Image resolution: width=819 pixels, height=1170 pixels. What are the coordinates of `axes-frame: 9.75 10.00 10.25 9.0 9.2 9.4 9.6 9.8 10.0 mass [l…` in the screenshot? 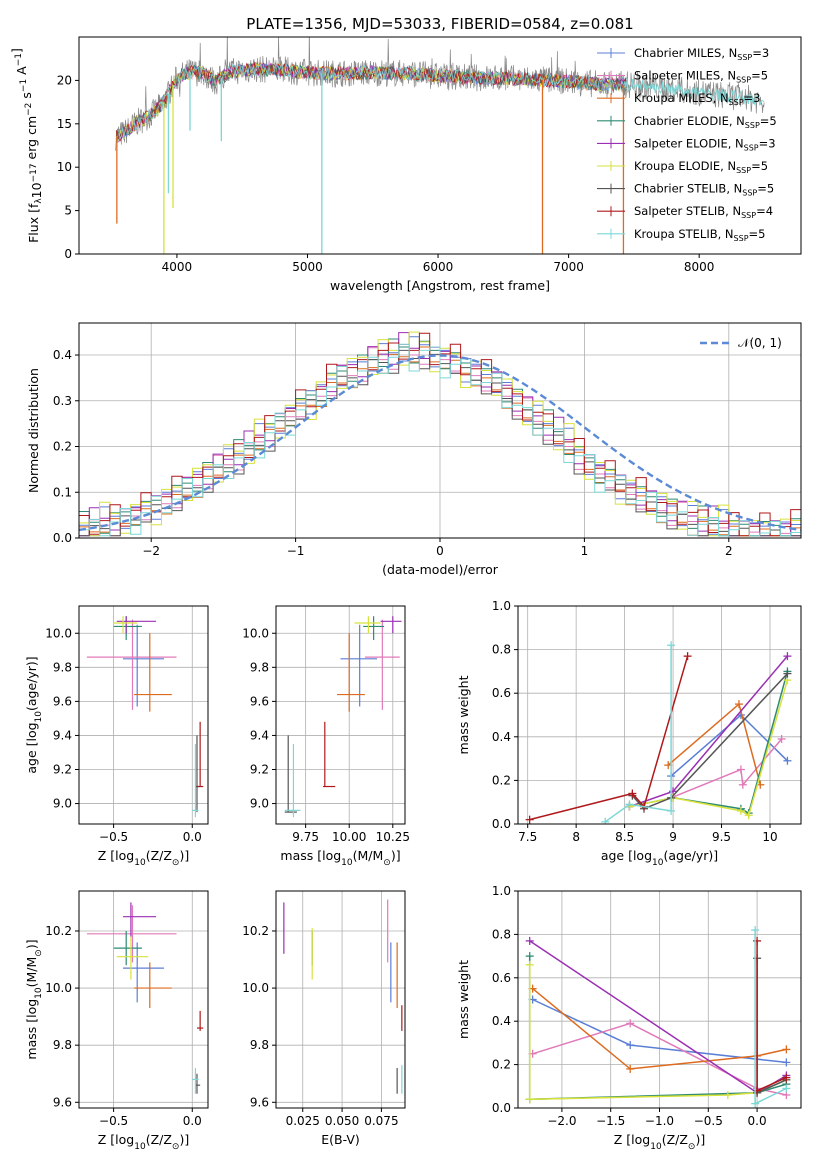 It's located at (326, 736).